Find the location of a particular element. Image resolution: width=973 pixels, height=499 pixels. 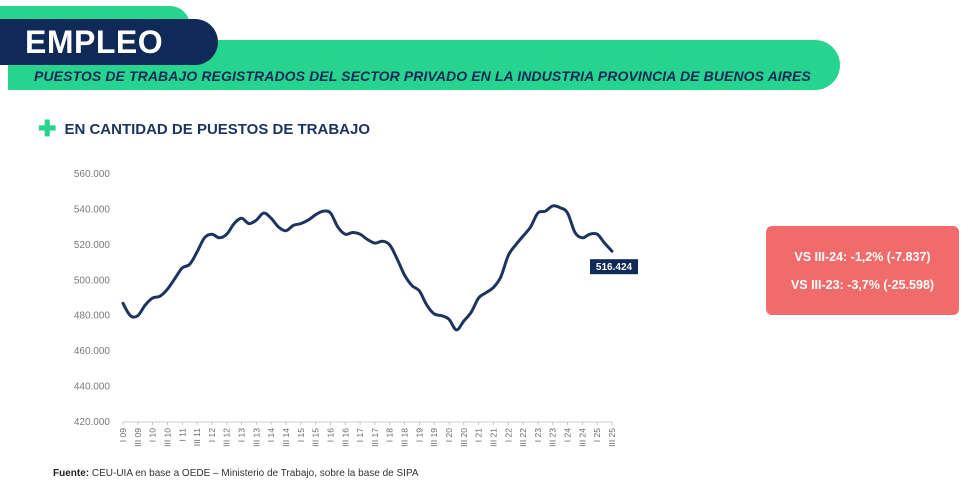

y-tick-label: 460.000 is located at coordinates (92, 351).